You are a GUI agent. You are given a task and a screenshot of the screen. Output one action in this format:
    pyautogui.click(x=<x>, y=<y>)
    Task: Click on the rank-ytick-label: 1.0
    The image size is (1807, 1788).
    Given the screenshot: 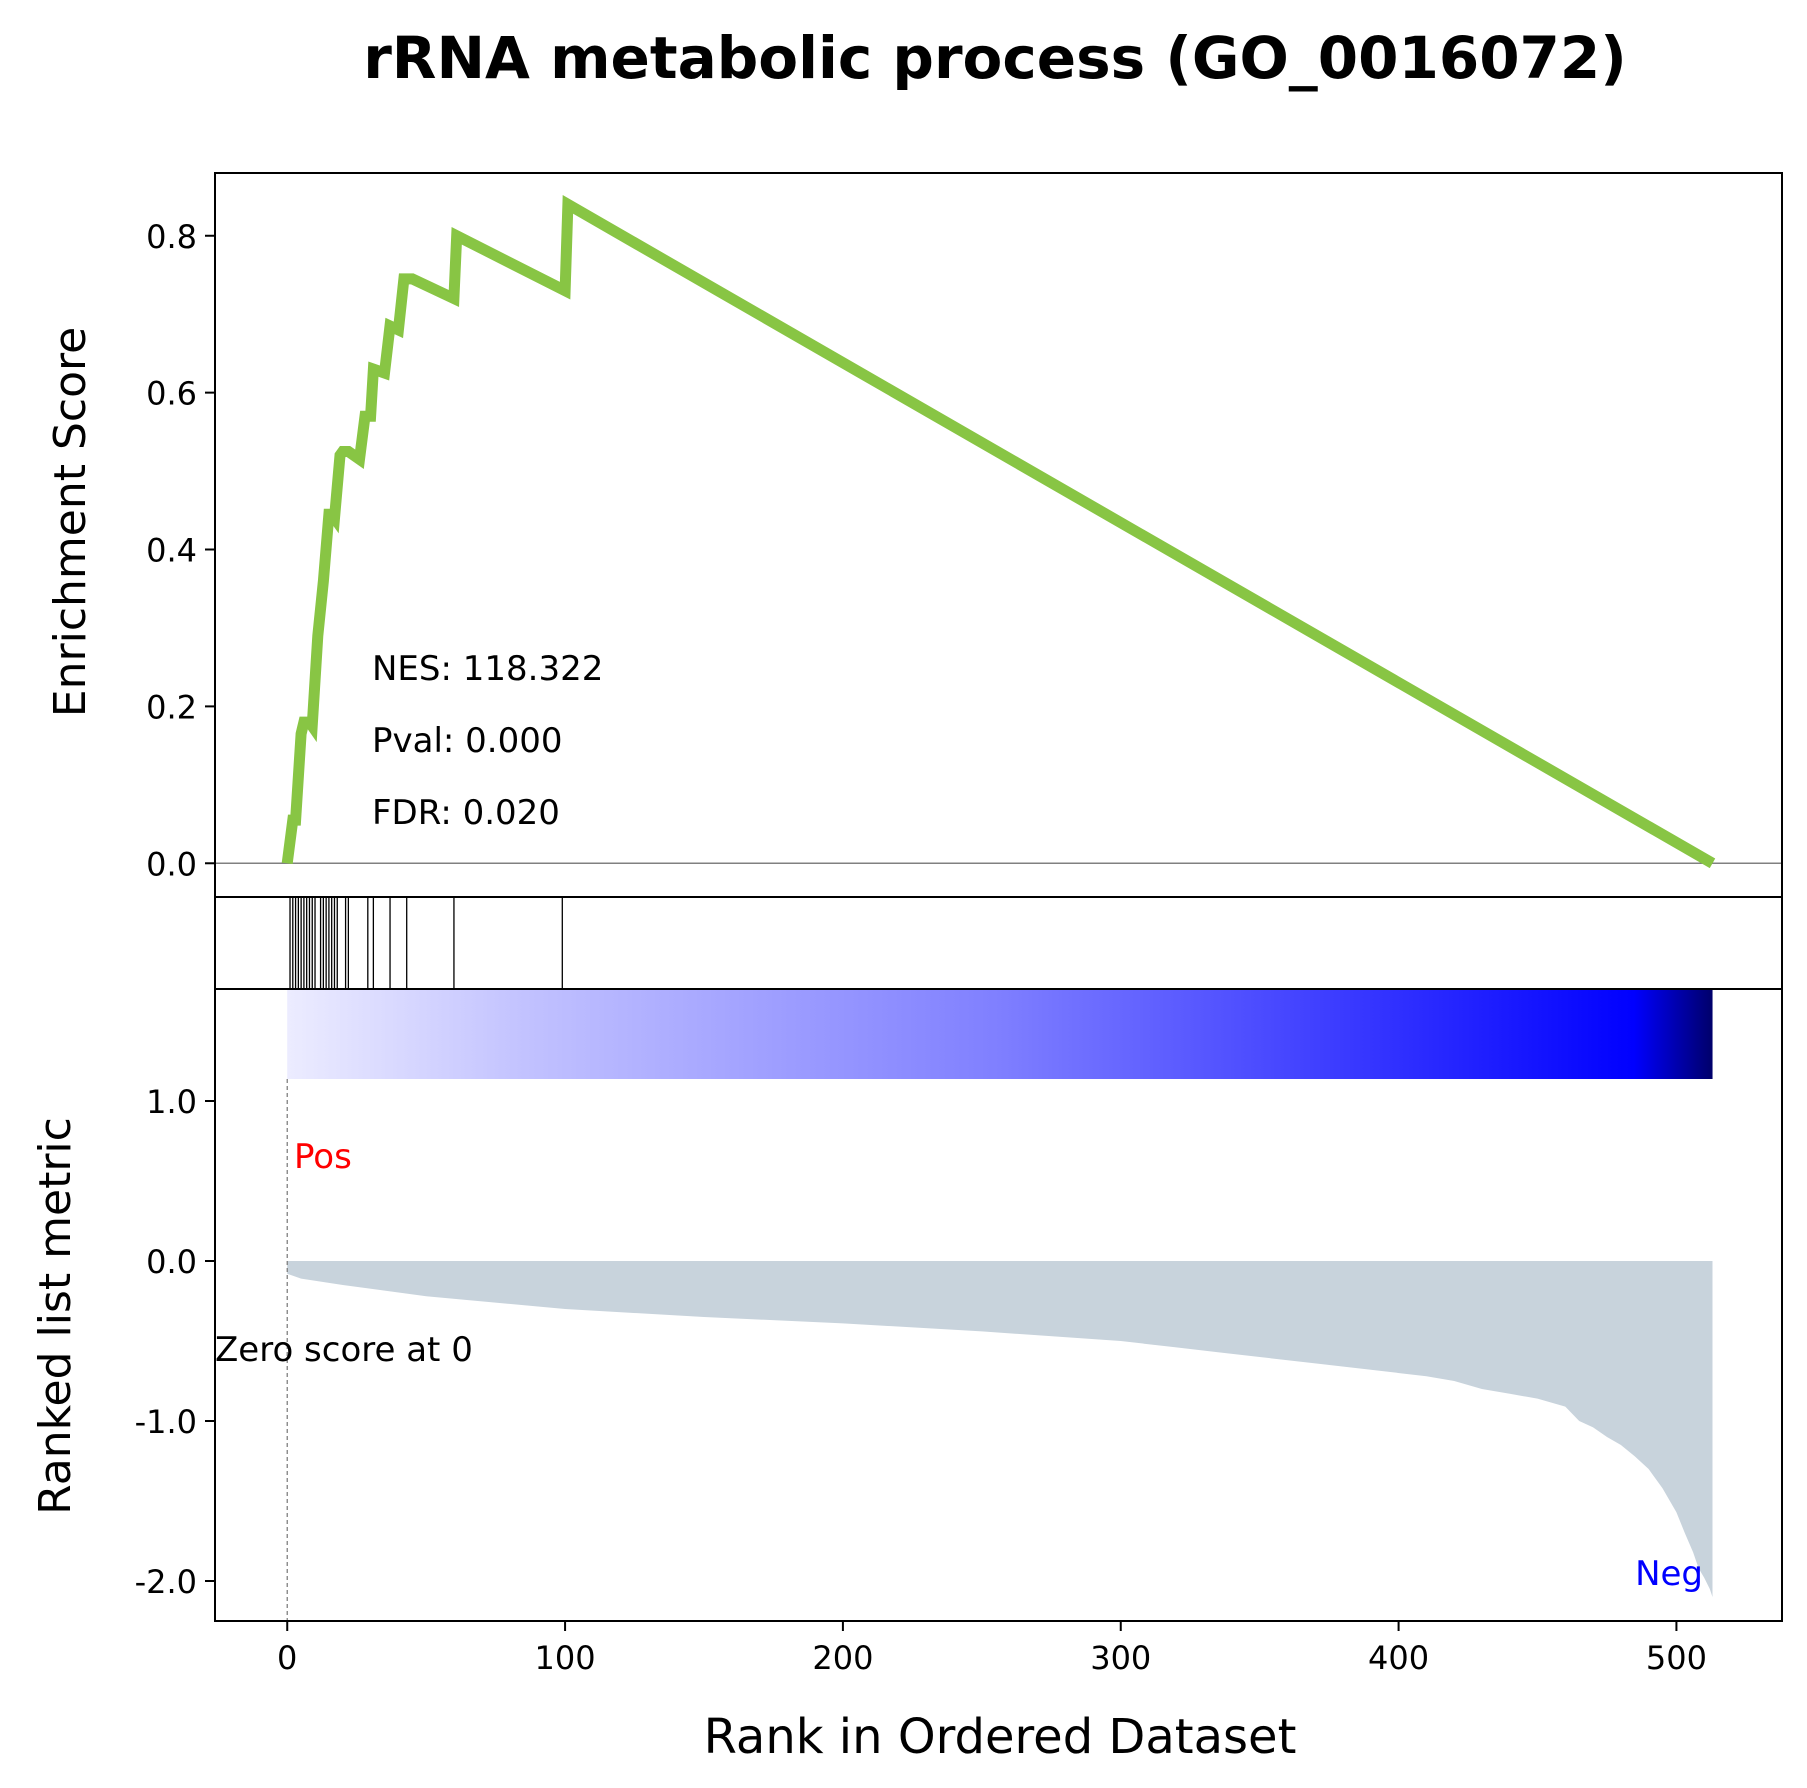 What is the action you would take?
    pyautogui.click(x=171, y=1102)
    